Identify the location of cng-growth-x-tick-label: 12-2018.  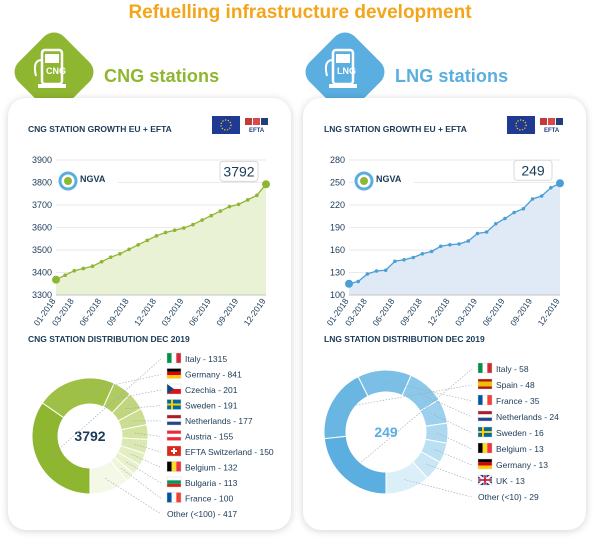
(145, 312).